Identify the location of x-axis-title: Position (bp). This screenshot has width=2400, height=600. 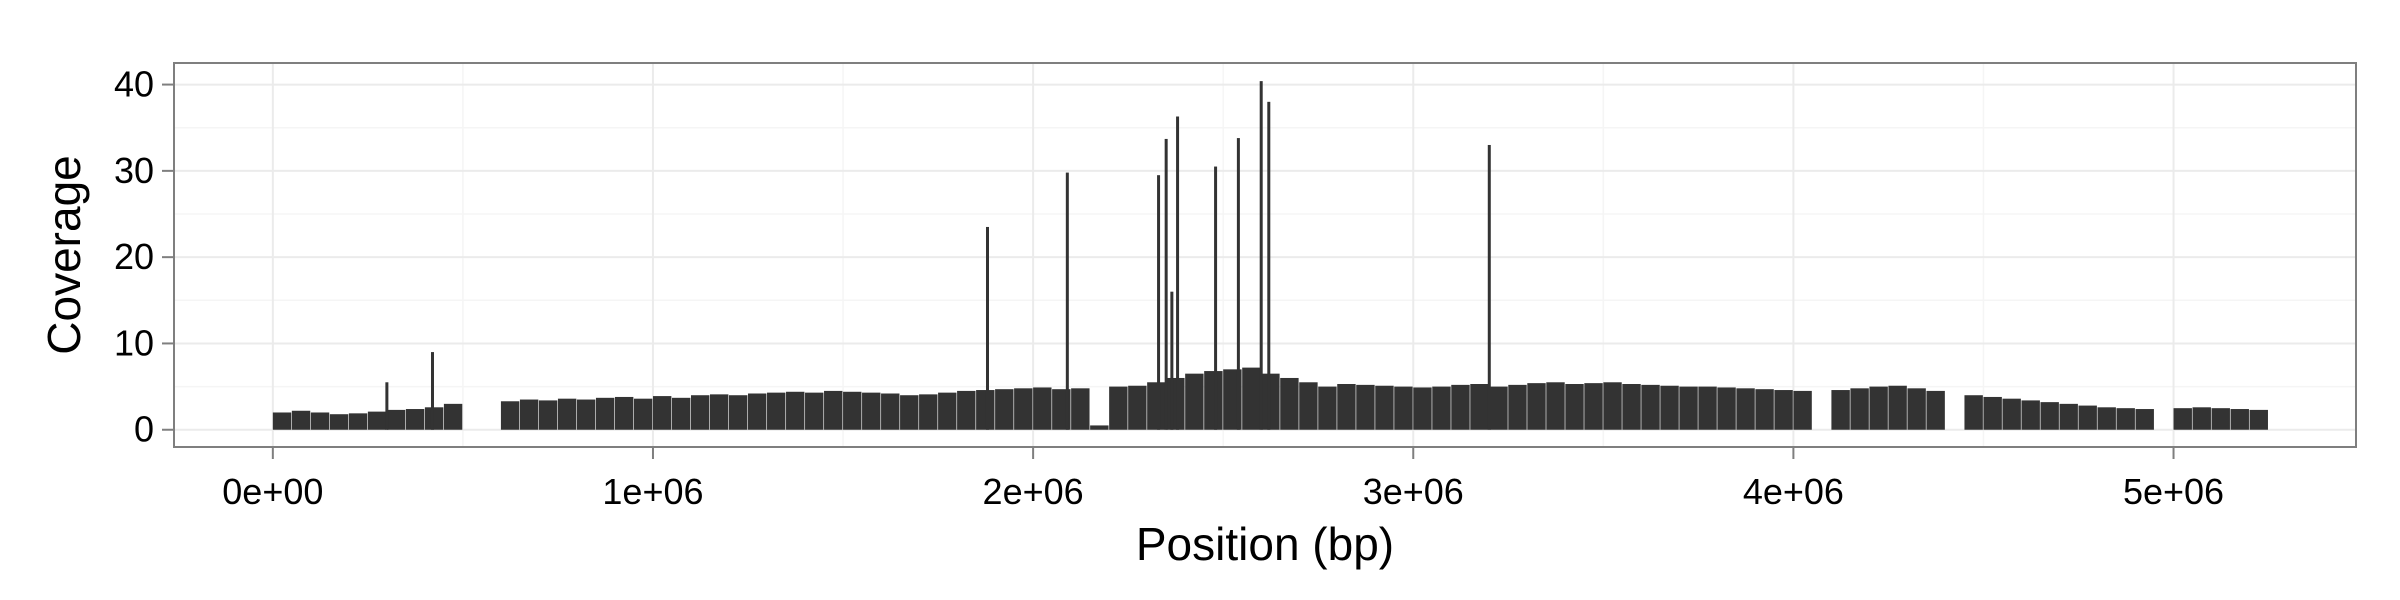
(1265, 544).